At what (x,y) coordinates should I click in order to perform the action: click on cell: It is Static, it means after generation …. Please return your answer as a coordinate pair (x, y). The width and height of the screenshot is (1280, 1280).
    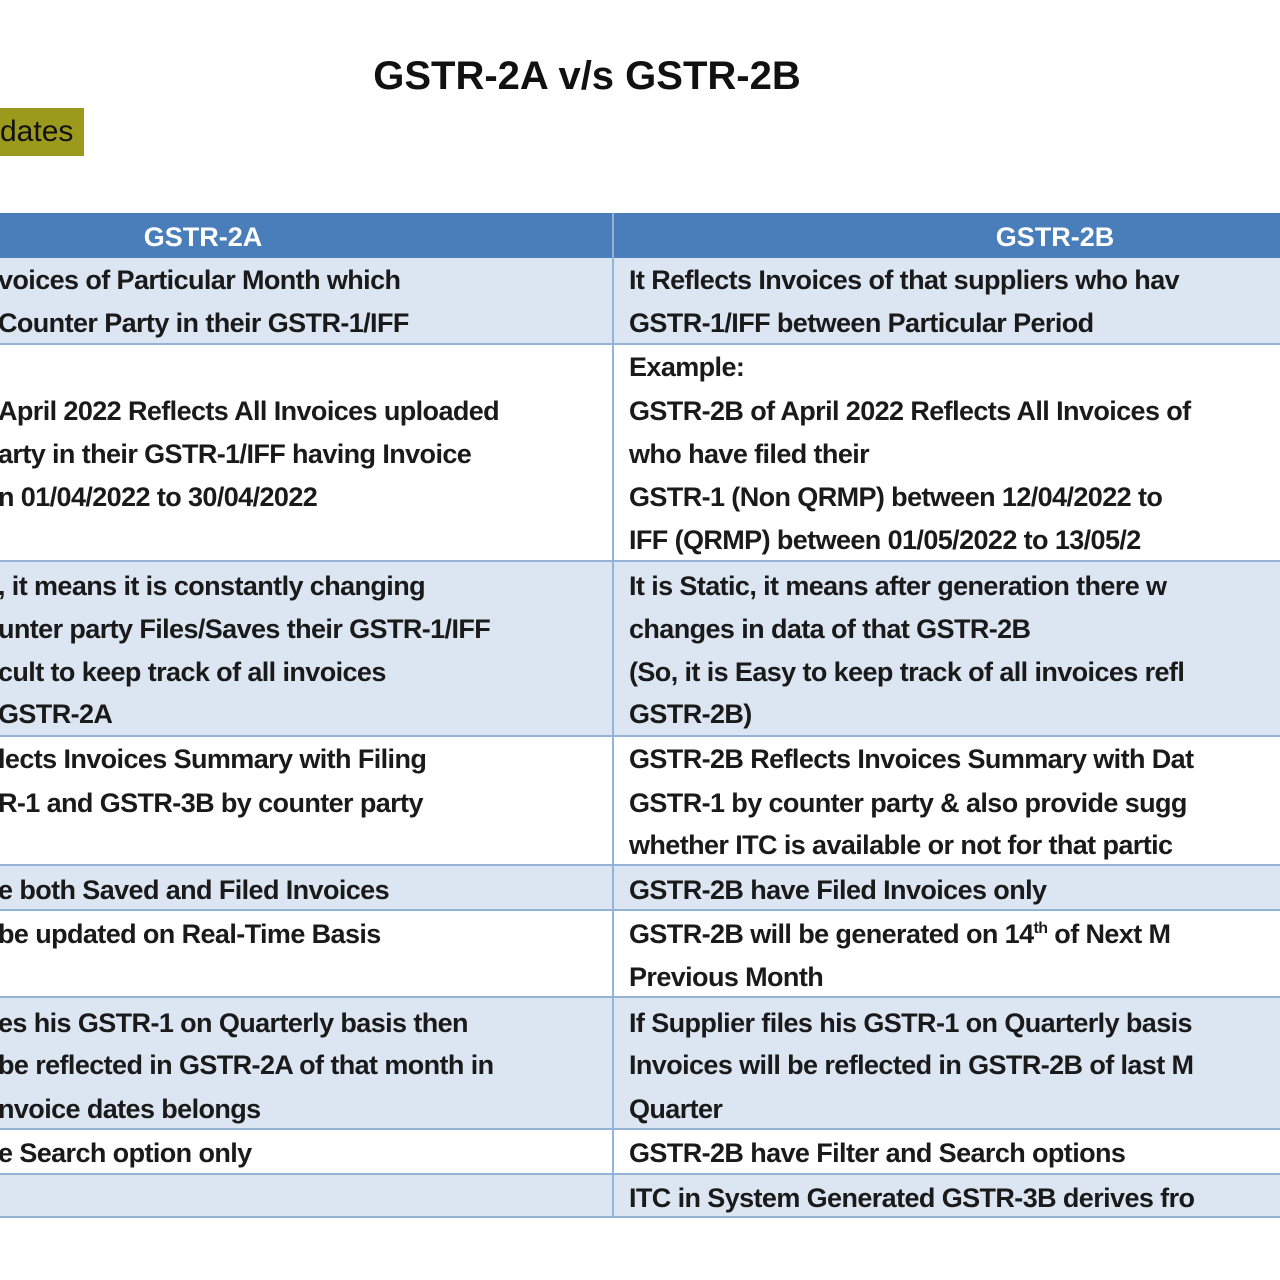
    Looking at the image, I should click on (947, 649).